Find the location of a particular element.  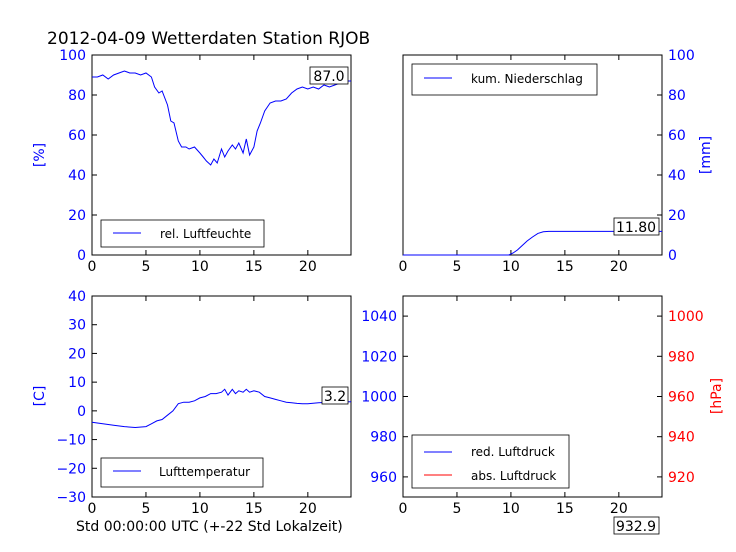

figure-title: 2012-04-09 Wetterdaten Station RJOB is located at coordinates (208, 39).